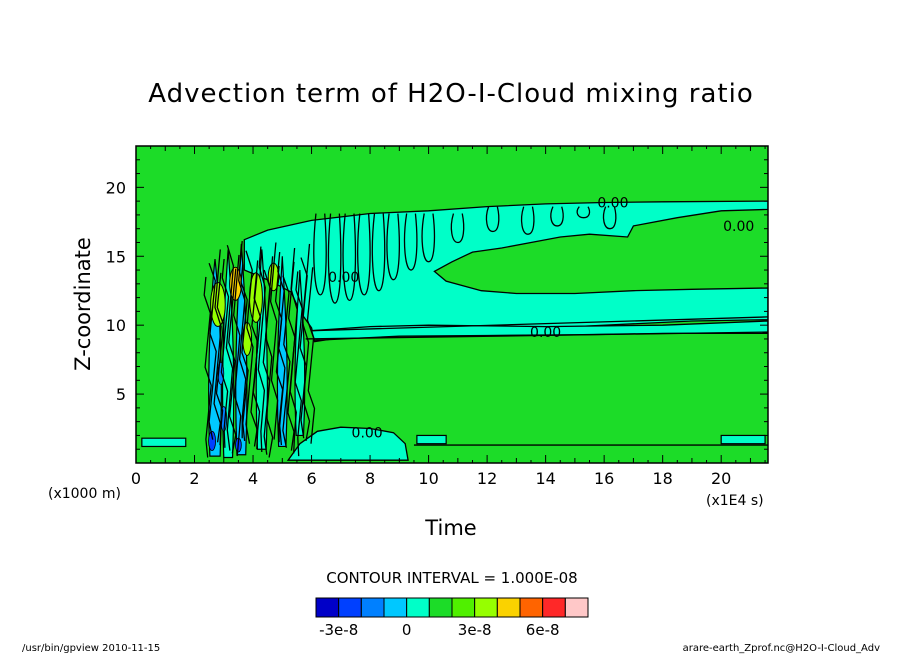 This screenshot has height=654, width=904. Describe the element at coordinates (451, 578) in the screenshot. I see `contour-interval-text: CONTOUR INTERVAL = 1.000E-08` at that location.